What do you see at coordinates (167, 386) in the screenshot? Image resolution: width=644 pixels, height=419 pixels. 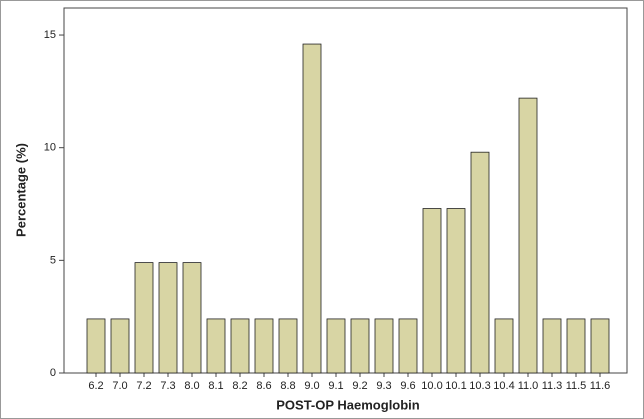 I see `x-tick-label: 7.3` at bounding box center [167, 386].